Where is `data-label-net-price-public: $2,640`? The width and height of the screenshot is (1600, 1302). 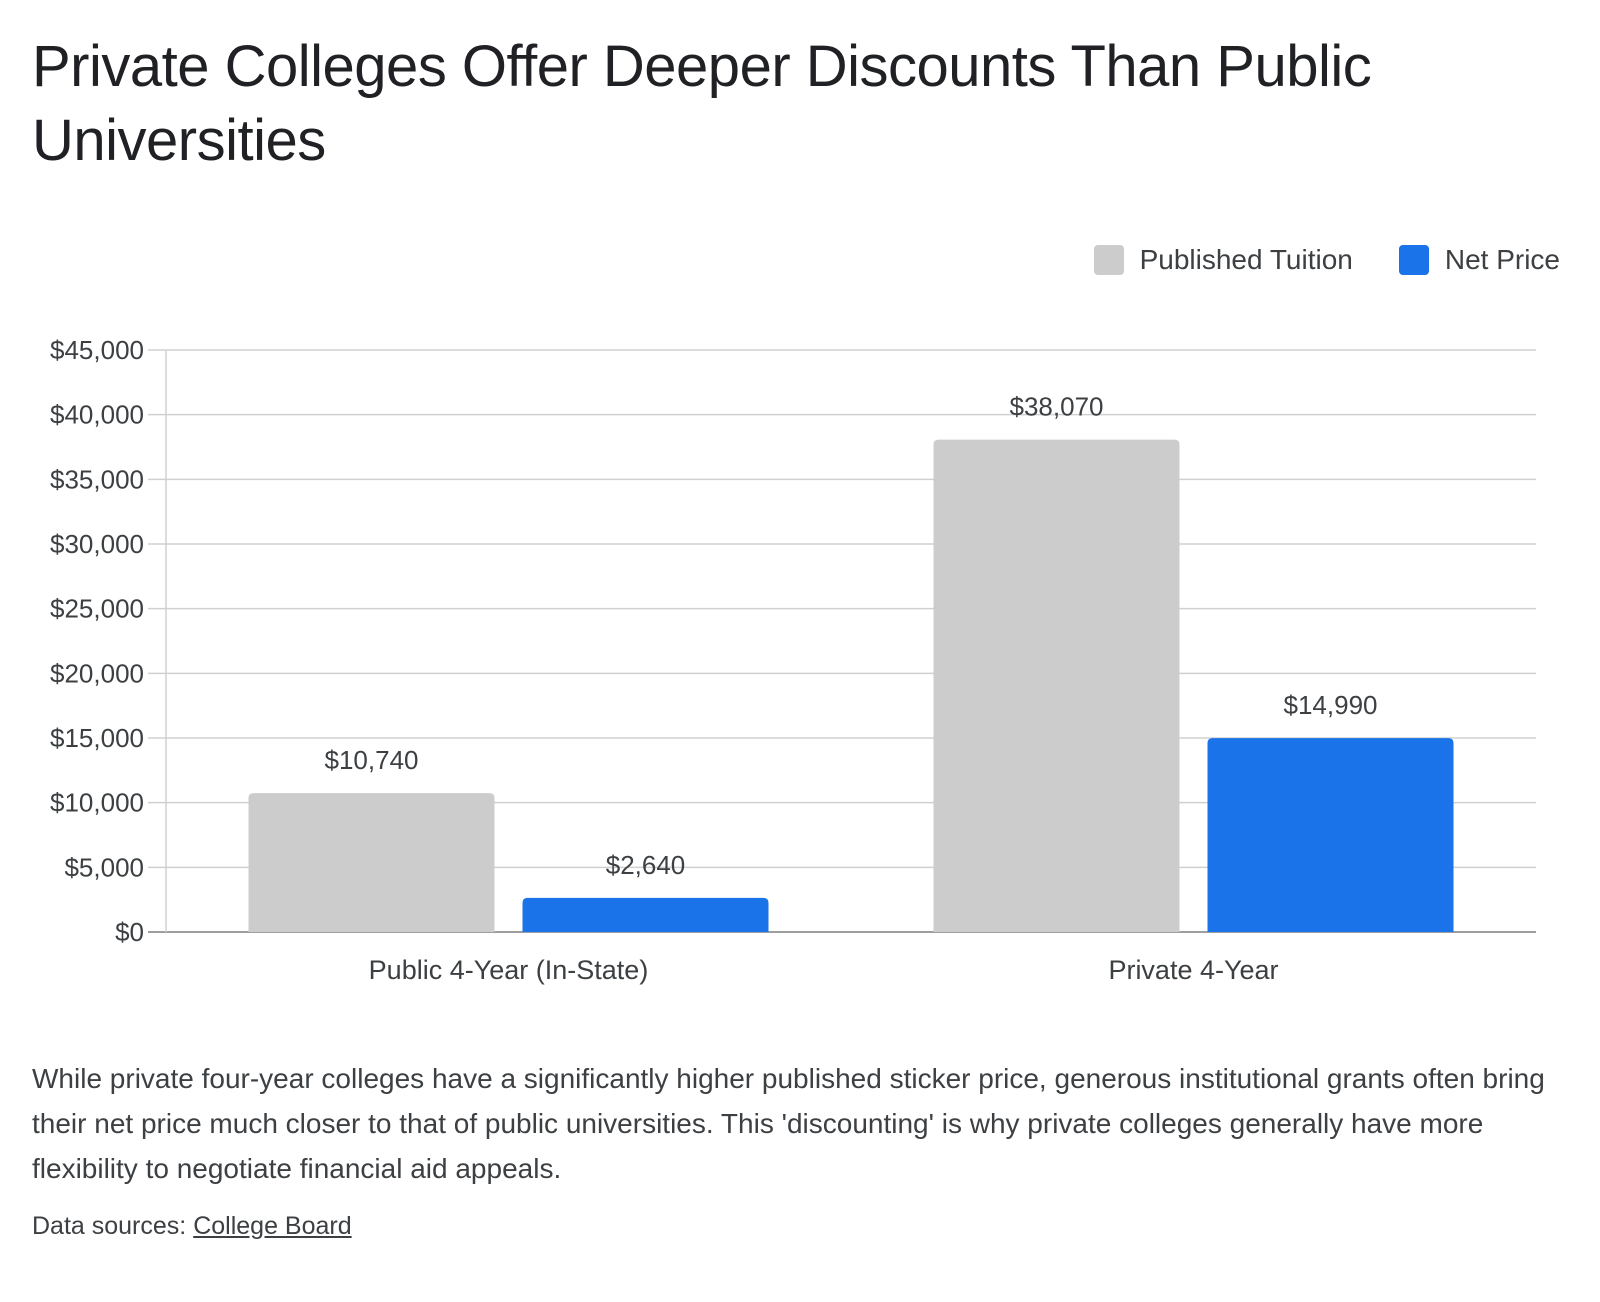 data-label-net-price-public: $2,640 is located at coordinates (646, 865).